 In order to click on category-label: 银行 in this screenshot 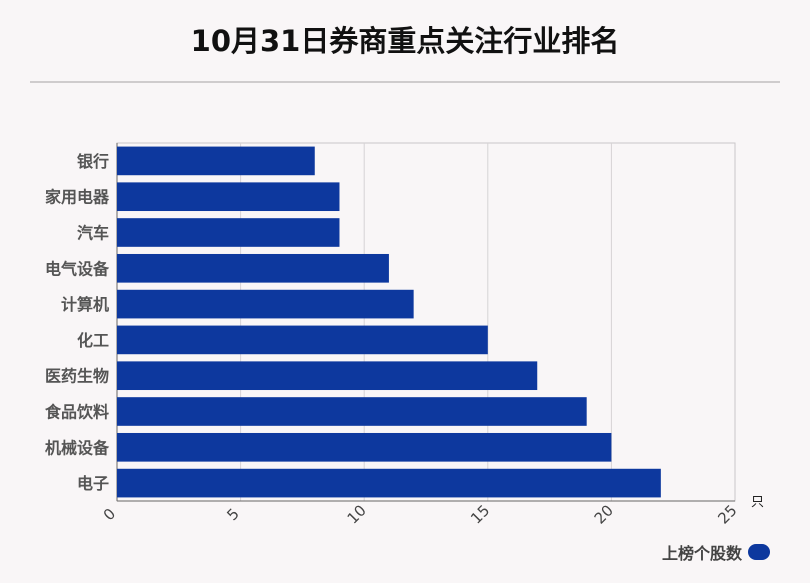, I will do `click(93, 161)`.